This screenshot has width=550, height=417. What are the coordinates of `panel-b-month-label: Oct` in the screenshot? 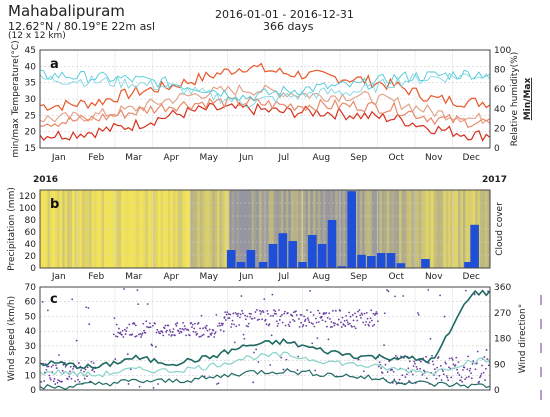 It's located at (396, 277).